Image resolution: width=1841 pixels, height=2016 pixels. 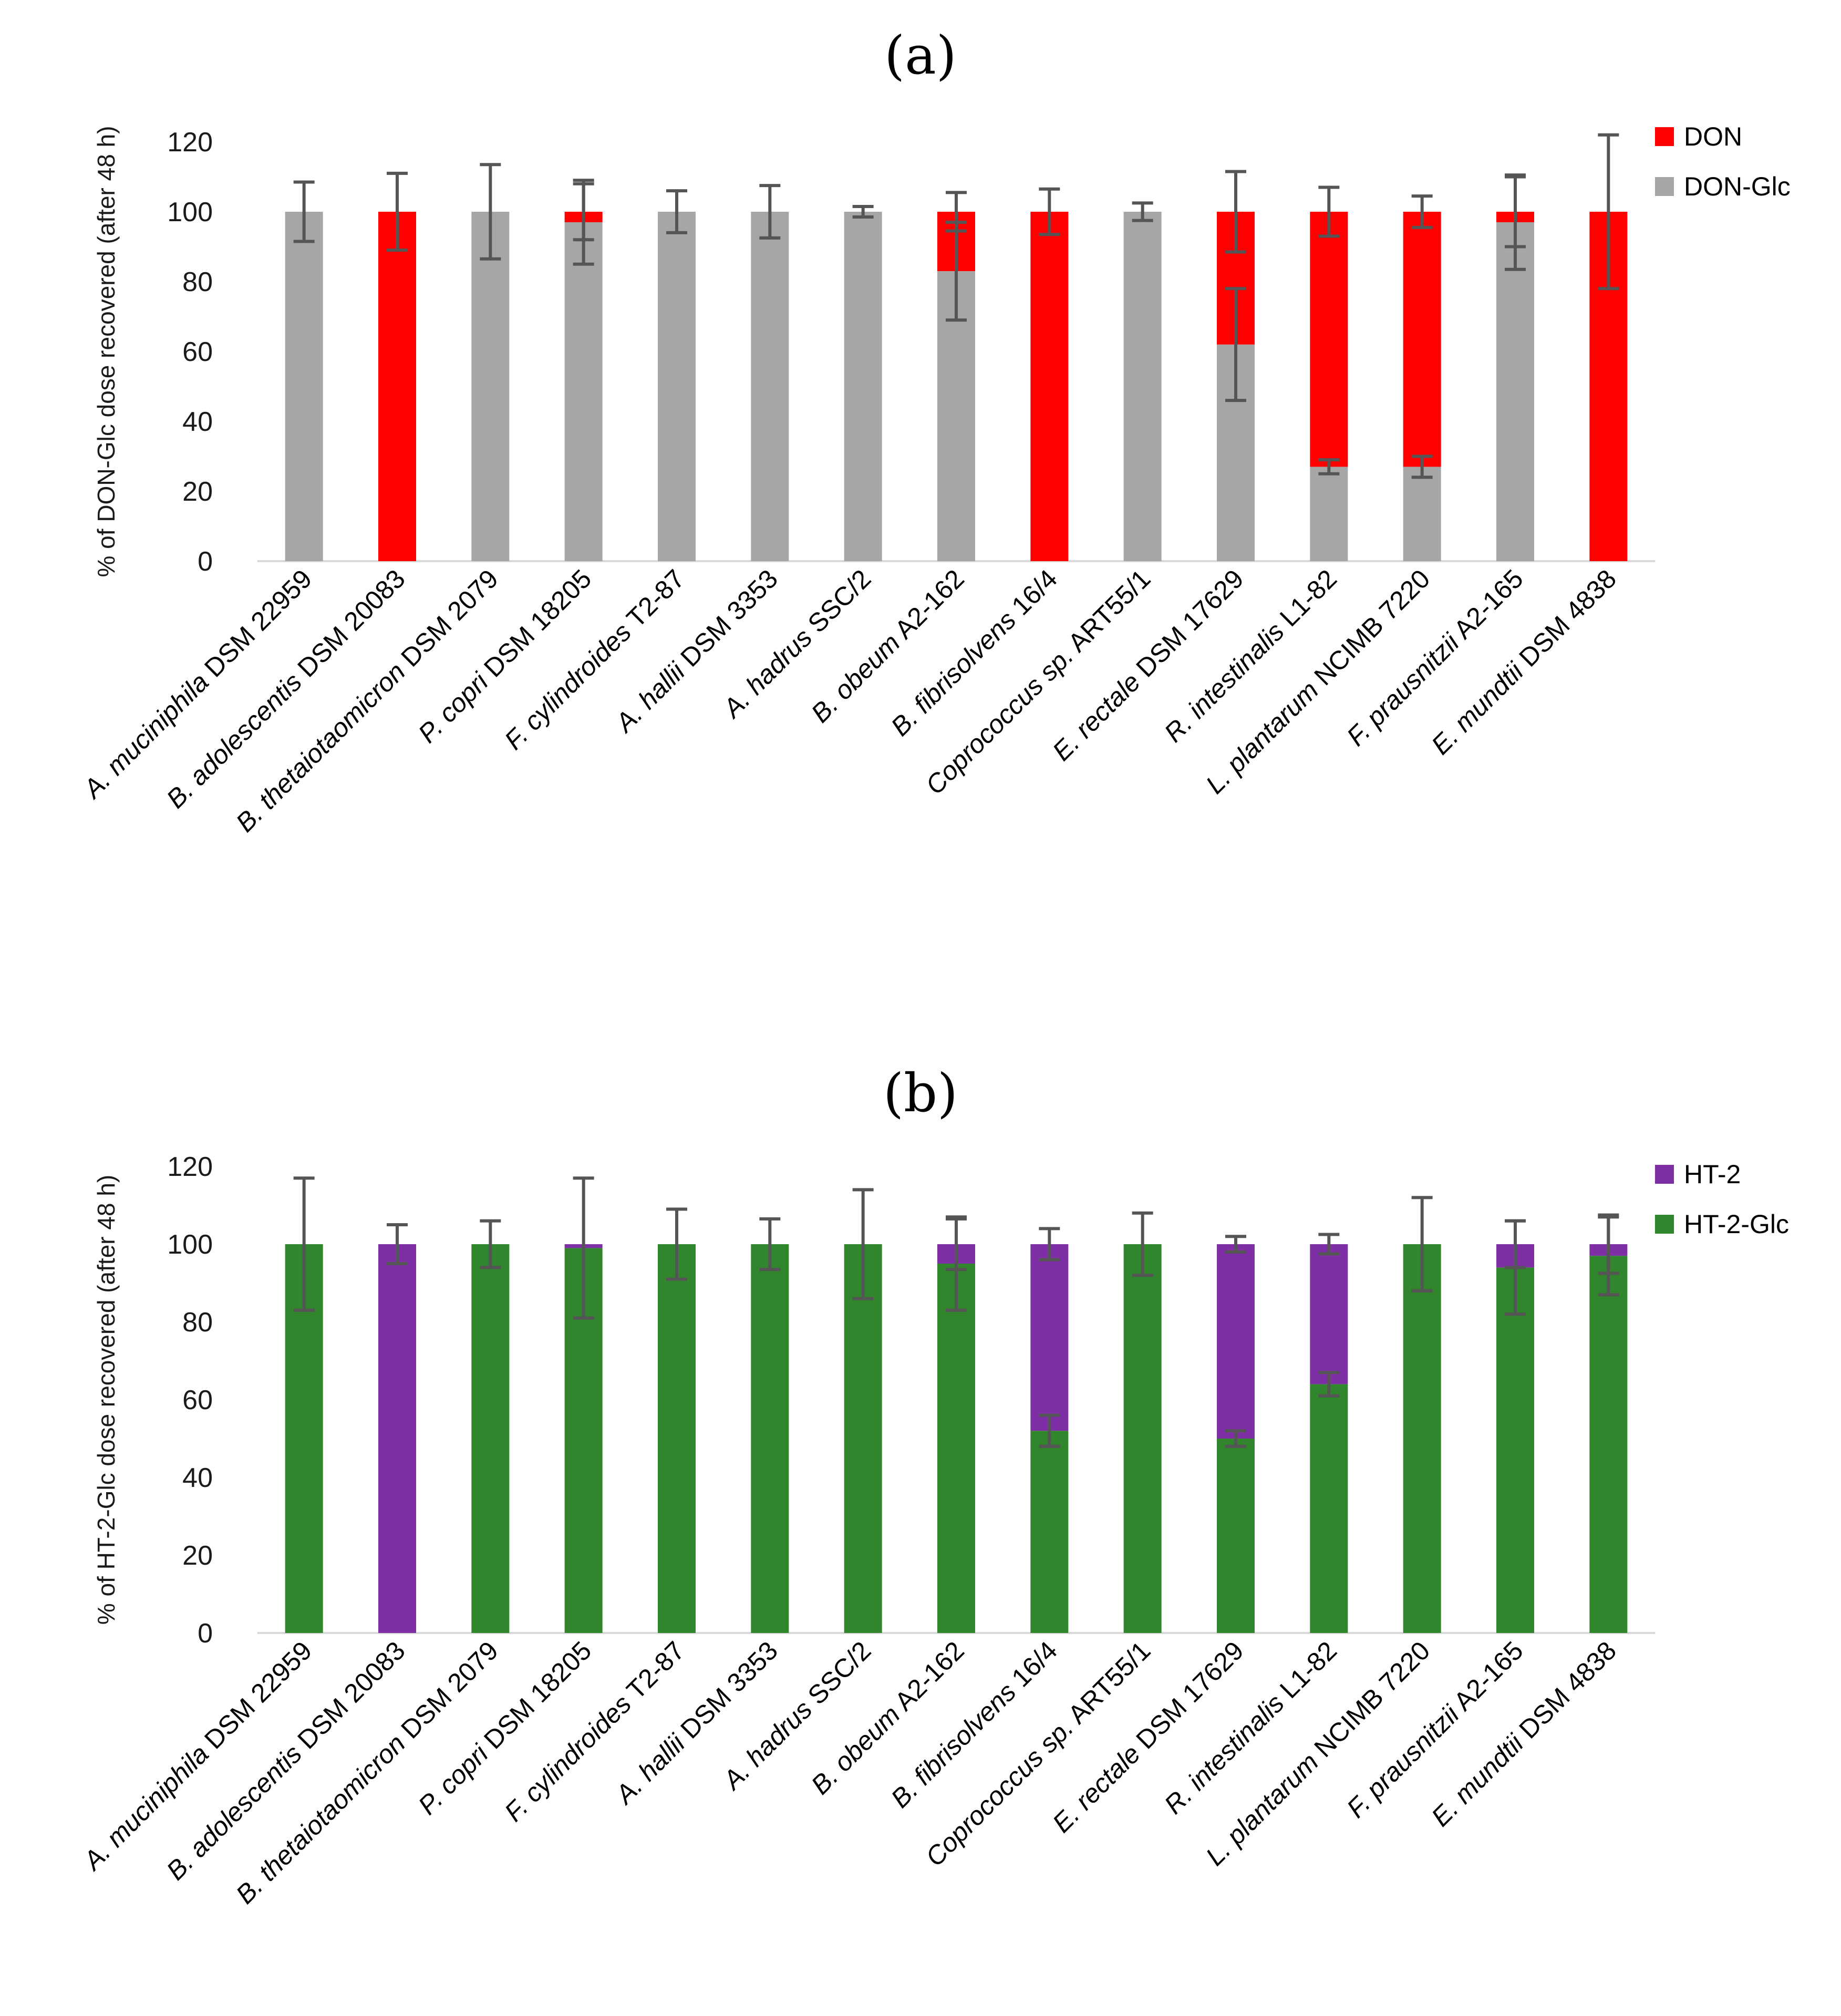 What do you see at coordinates (1565, 1692) in the screenshot?
I see `category-strain: DSM 4838` at bounding box center [1565, 1692].